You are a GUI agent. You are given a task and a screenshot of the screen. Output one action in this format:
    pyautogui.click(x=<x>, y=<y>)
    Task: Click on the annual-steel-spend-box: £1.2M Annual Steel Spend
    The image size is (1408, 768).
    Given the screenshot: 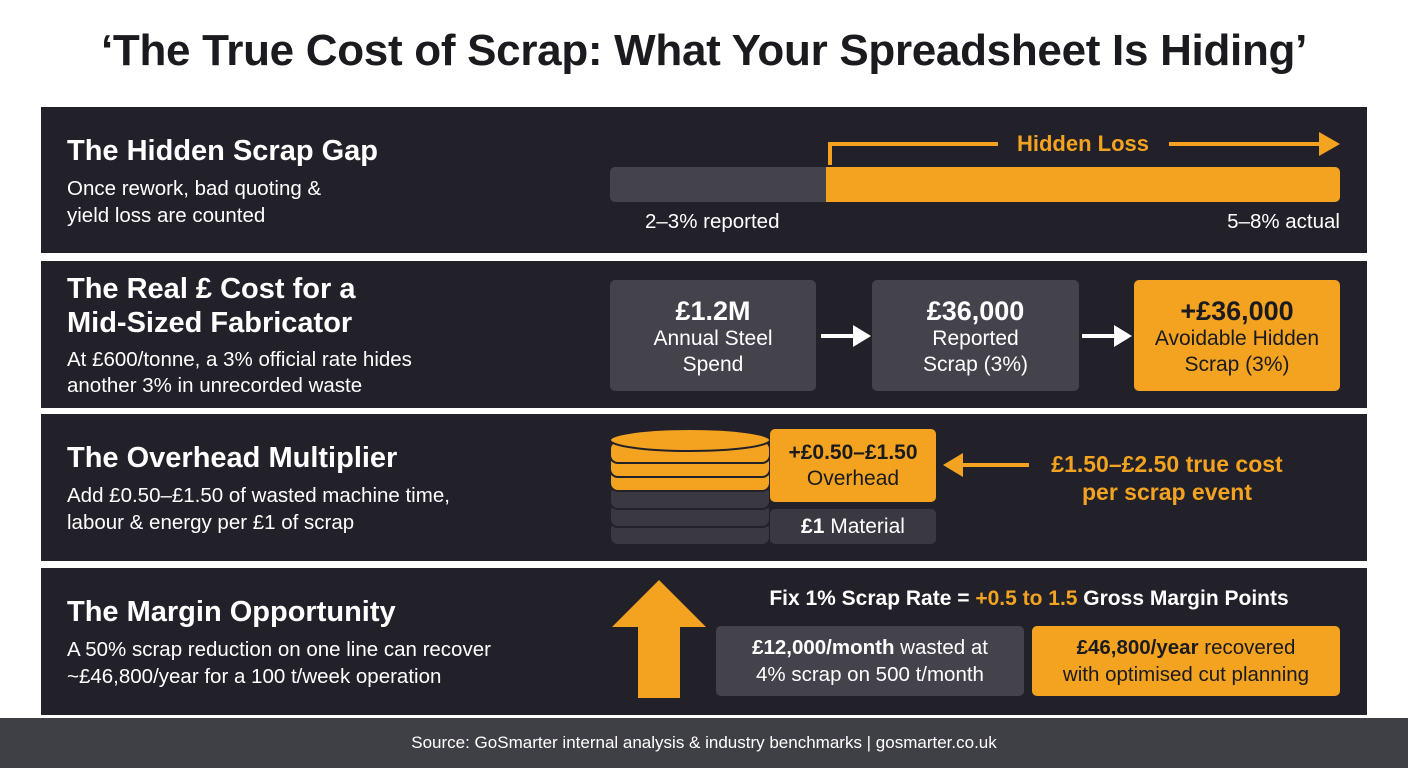 What is the action you would take?
    pyautogui.click(x=713, y=335)
    